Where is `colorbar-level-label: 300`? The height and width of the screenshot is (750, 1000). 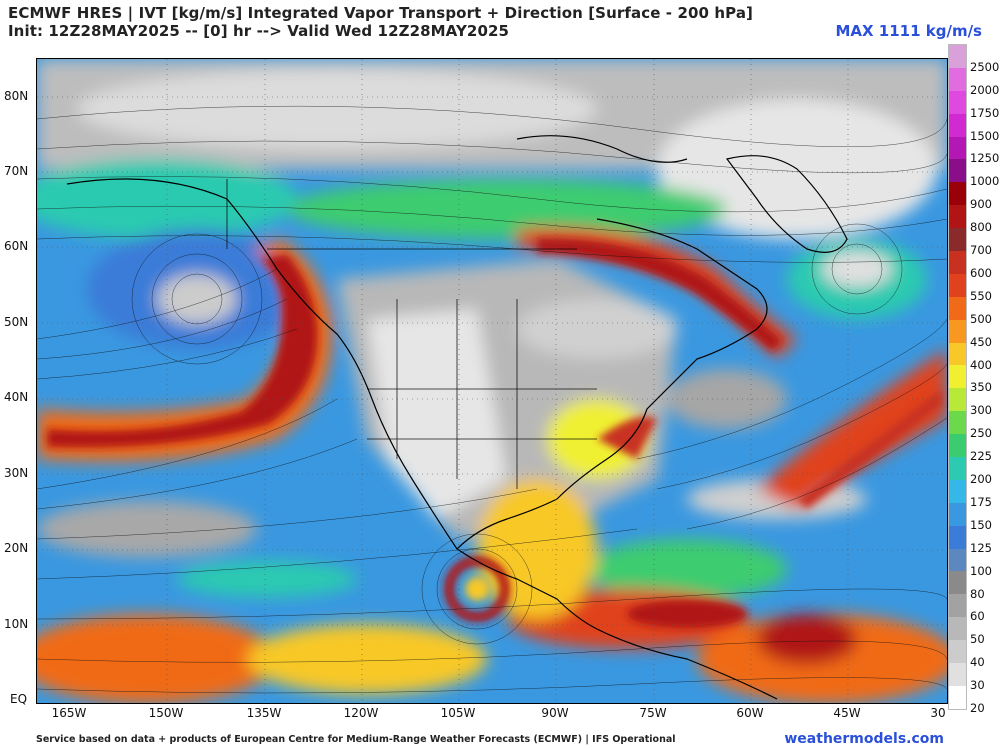
colorbar-level-label: 300 is located at coordinates (981, 410).